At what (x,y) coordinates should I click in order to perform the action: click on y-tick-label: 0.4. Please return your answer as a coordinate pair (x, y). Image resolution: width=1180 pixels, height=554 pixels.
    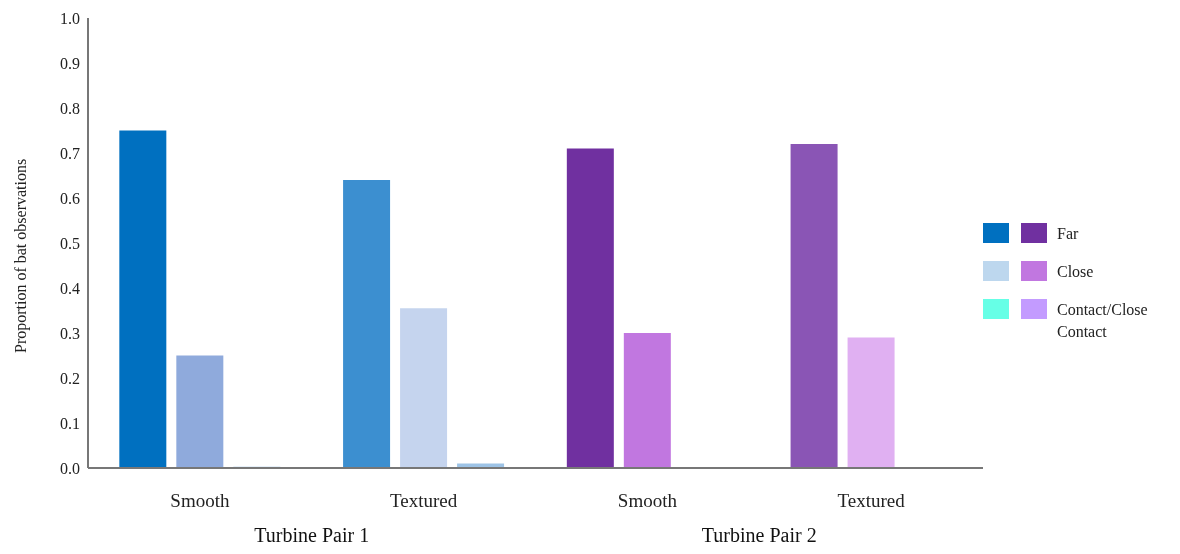
    Looking at the image, I should click on (70, 288).